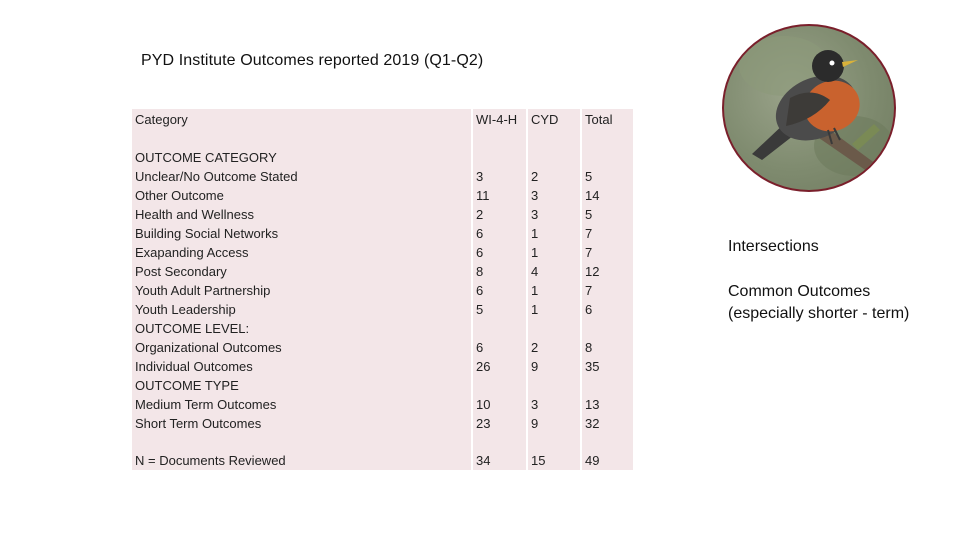 The height and width of the screenshot is (540, 960). Describe the element at coordinates (301, 347) in the screenshot. I see `row-label: Organizational Outcomes` at that location.